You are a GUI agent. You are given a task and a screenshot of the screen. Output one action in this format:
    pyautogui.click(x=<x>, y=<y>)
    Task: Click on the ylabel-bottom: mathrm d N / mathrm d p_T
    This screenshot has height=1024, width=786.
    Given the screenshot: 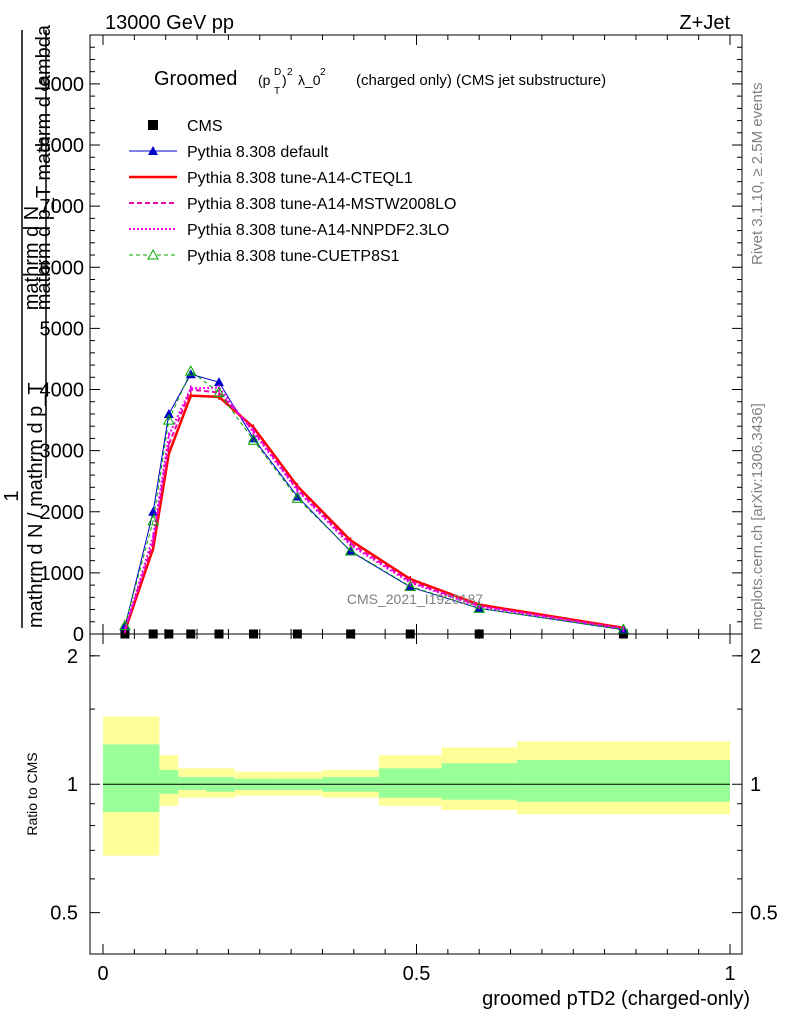 What is the action you would take?
    pyautogui.click(x=36, y=505)
    